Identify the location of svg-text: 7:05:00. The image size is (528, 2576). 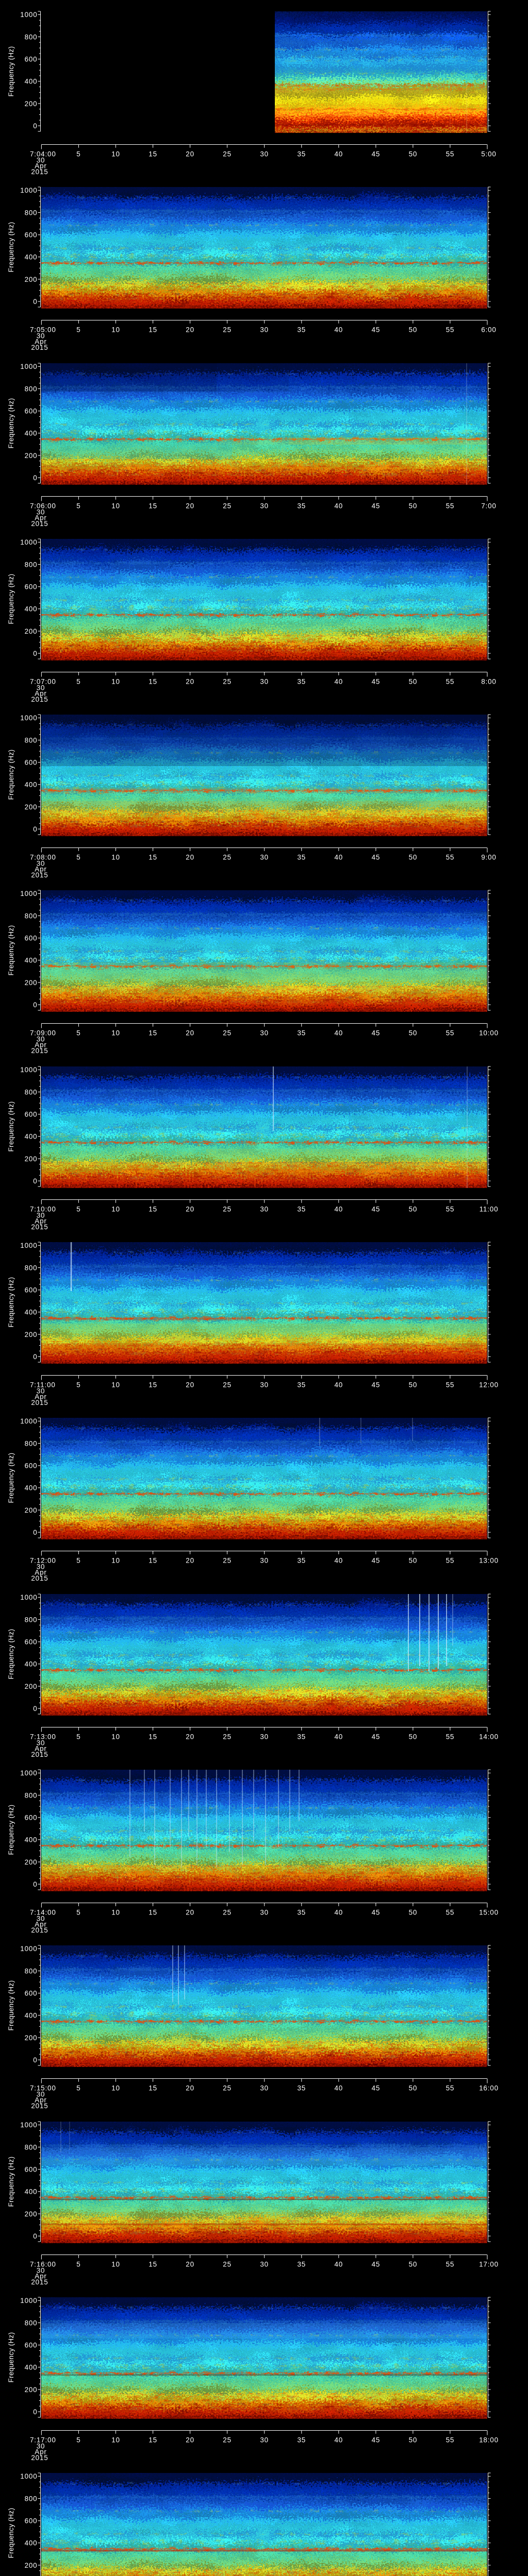
(43, 330).